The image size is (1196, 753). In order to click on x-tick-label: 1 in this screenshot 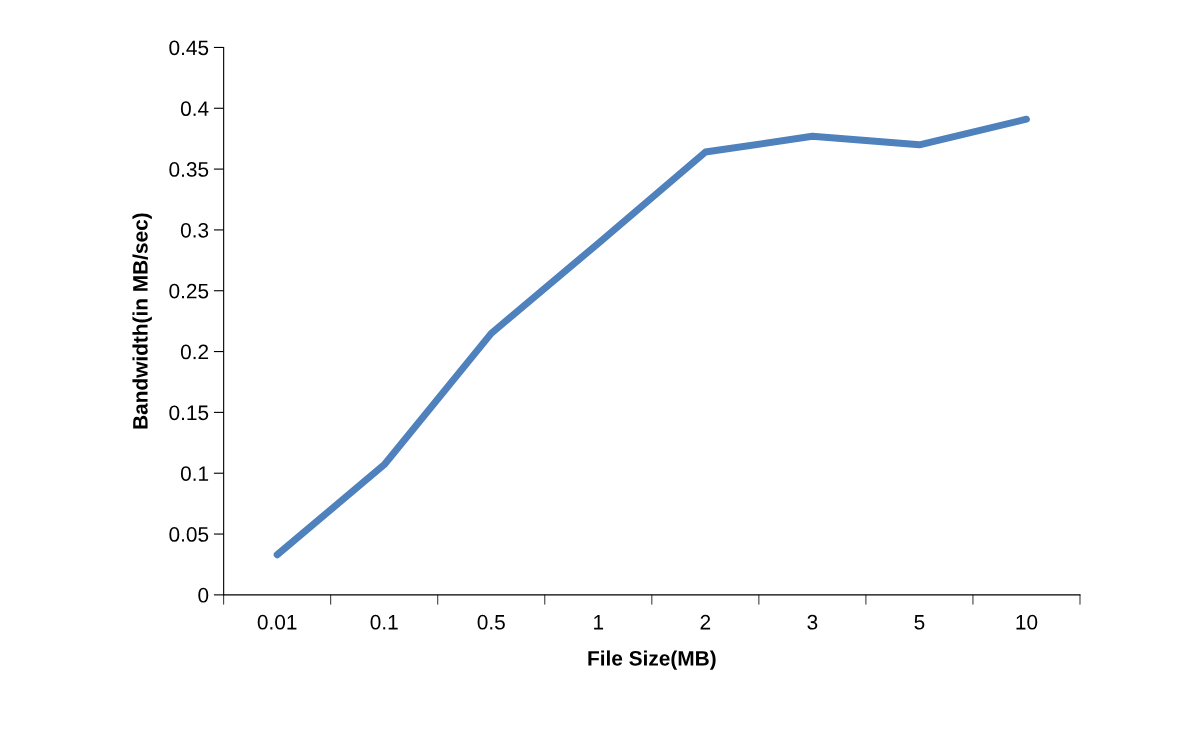, I will do `click(599, 622)`.